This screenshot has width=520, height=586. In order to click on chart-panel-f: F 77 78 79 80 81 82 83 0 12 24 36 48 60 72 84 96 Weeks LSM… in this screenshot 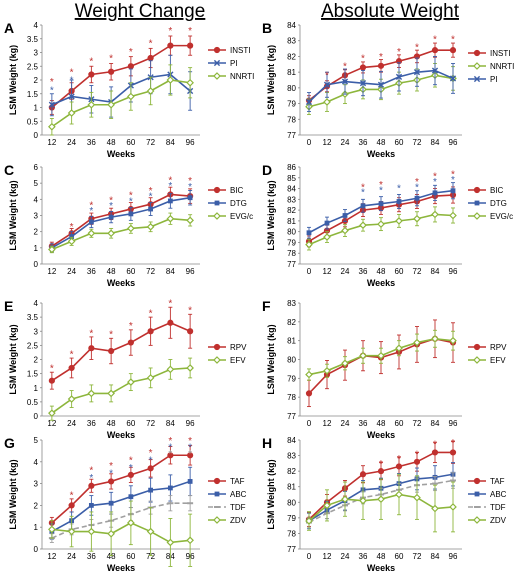, I will do `click(384, 369)`.